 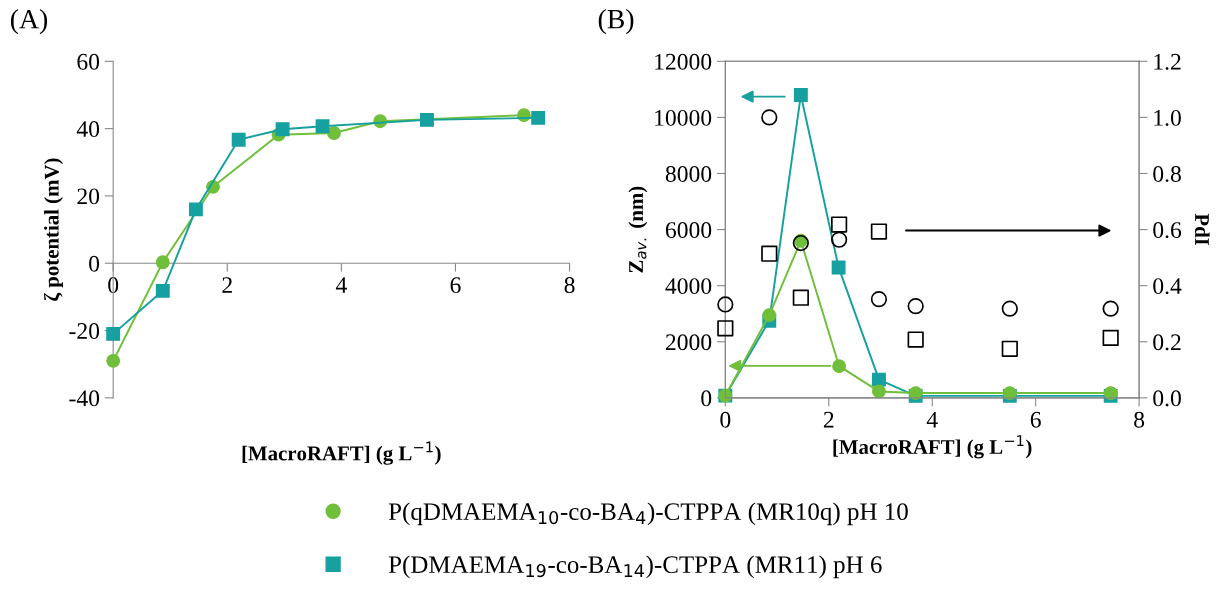 I want to click on y-tick-label: 20, so click(x=88, y=196).